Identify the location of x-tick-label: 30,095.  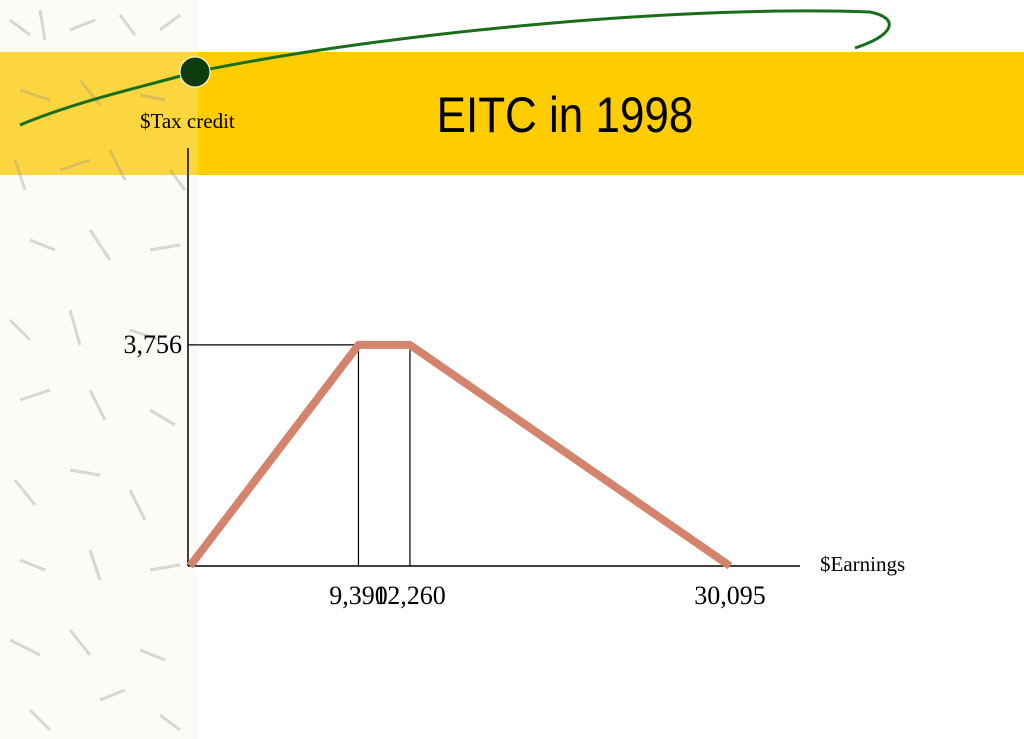
(730, 595).